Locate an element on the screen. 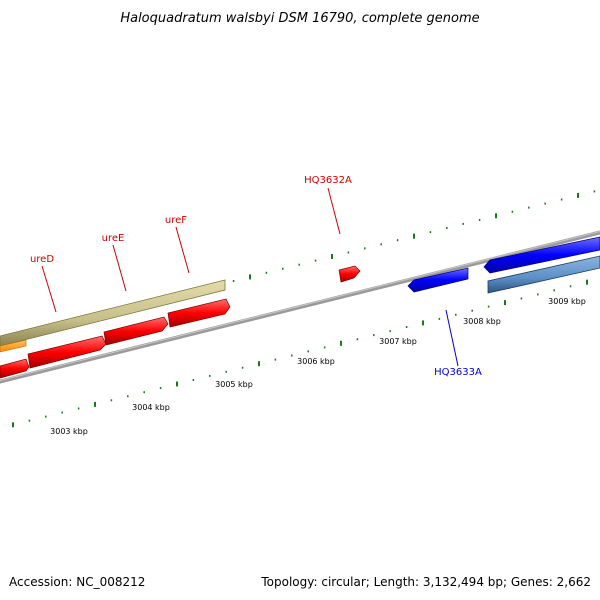 The height and width of the screenshot is (600, 600). gene-blue-right is located at coordinates (541, 255).